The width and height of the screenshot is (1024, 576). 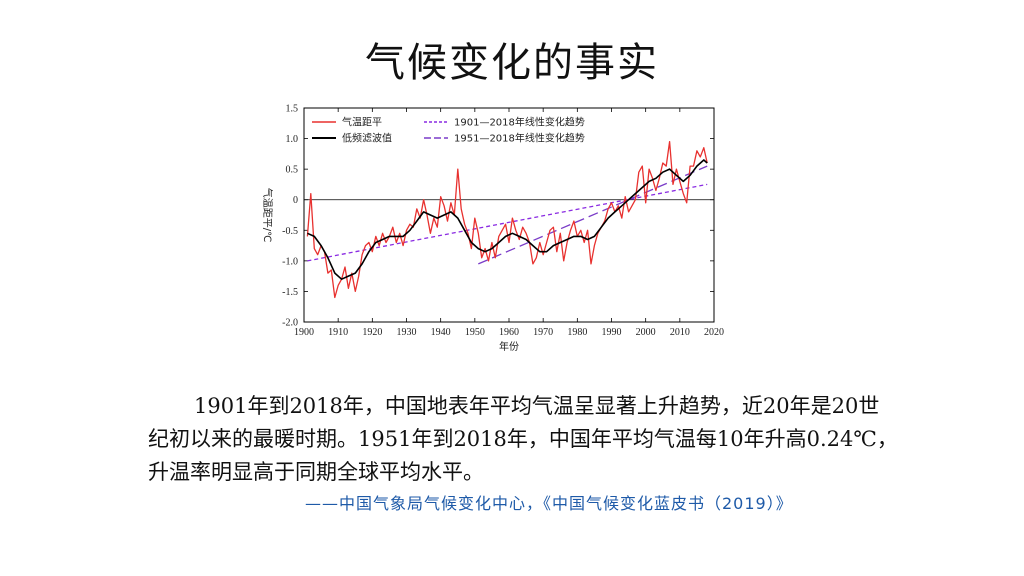 What do you see at coordinates (519, 122) in the screenshot?
I see `legend-label: 1901—2018年线性变化趋势` at bounding box center [519, 122].